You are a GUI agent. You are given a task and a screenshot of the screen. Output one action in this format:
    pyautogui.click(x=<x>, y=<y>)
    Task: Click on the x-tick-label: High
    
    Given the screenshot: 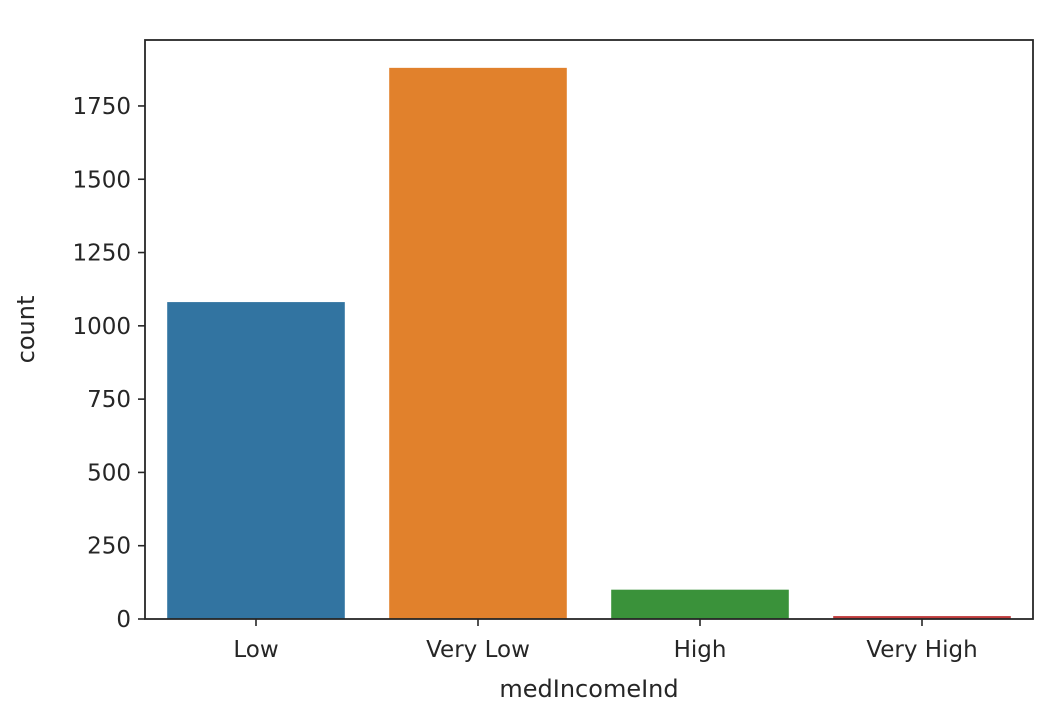 What is the action you would take?
    pyautogui.click(x=700, y=650)
    